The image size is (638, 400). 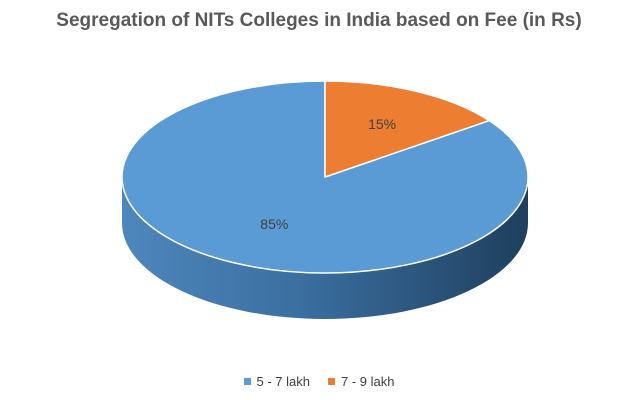 What do you see at coordinates (319, 381) in the screenshot?
I see `legend: 5 - 7 lakh 7 - 9 lakh` at bounding box center [319, 381].